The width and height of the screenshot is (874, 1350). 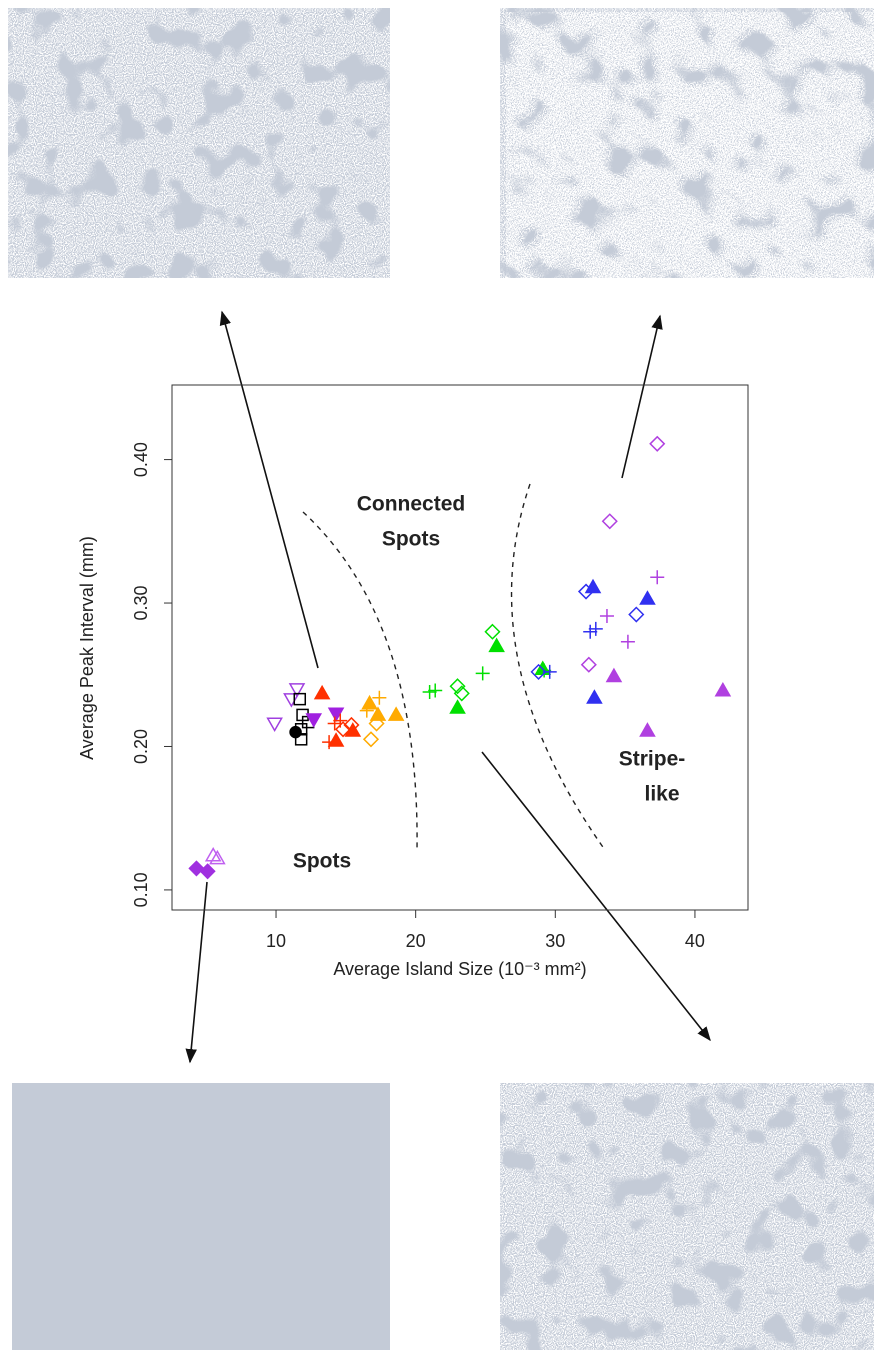 What do you see at coordinates (276, 941) in the screenshot?
I see `x-tick-label: 10` at bounding box center [276, 941].